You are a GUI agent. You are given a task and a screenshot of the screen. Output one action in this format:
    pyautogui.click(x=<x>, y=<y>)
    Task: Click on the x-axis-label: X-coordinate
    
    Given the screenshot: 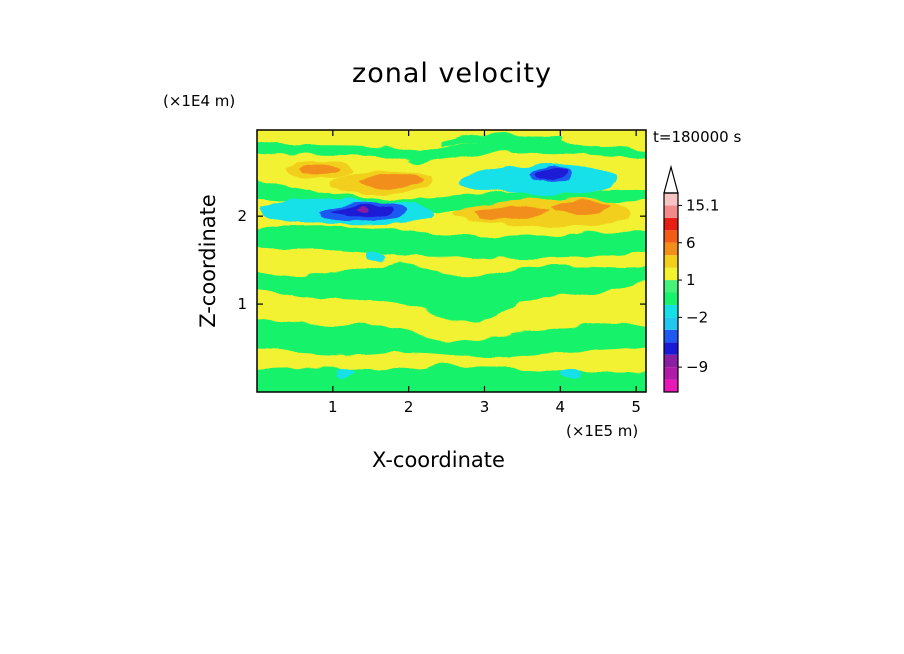 What is the action you would take?
    pyautogui.click(x=438, y=460)
    